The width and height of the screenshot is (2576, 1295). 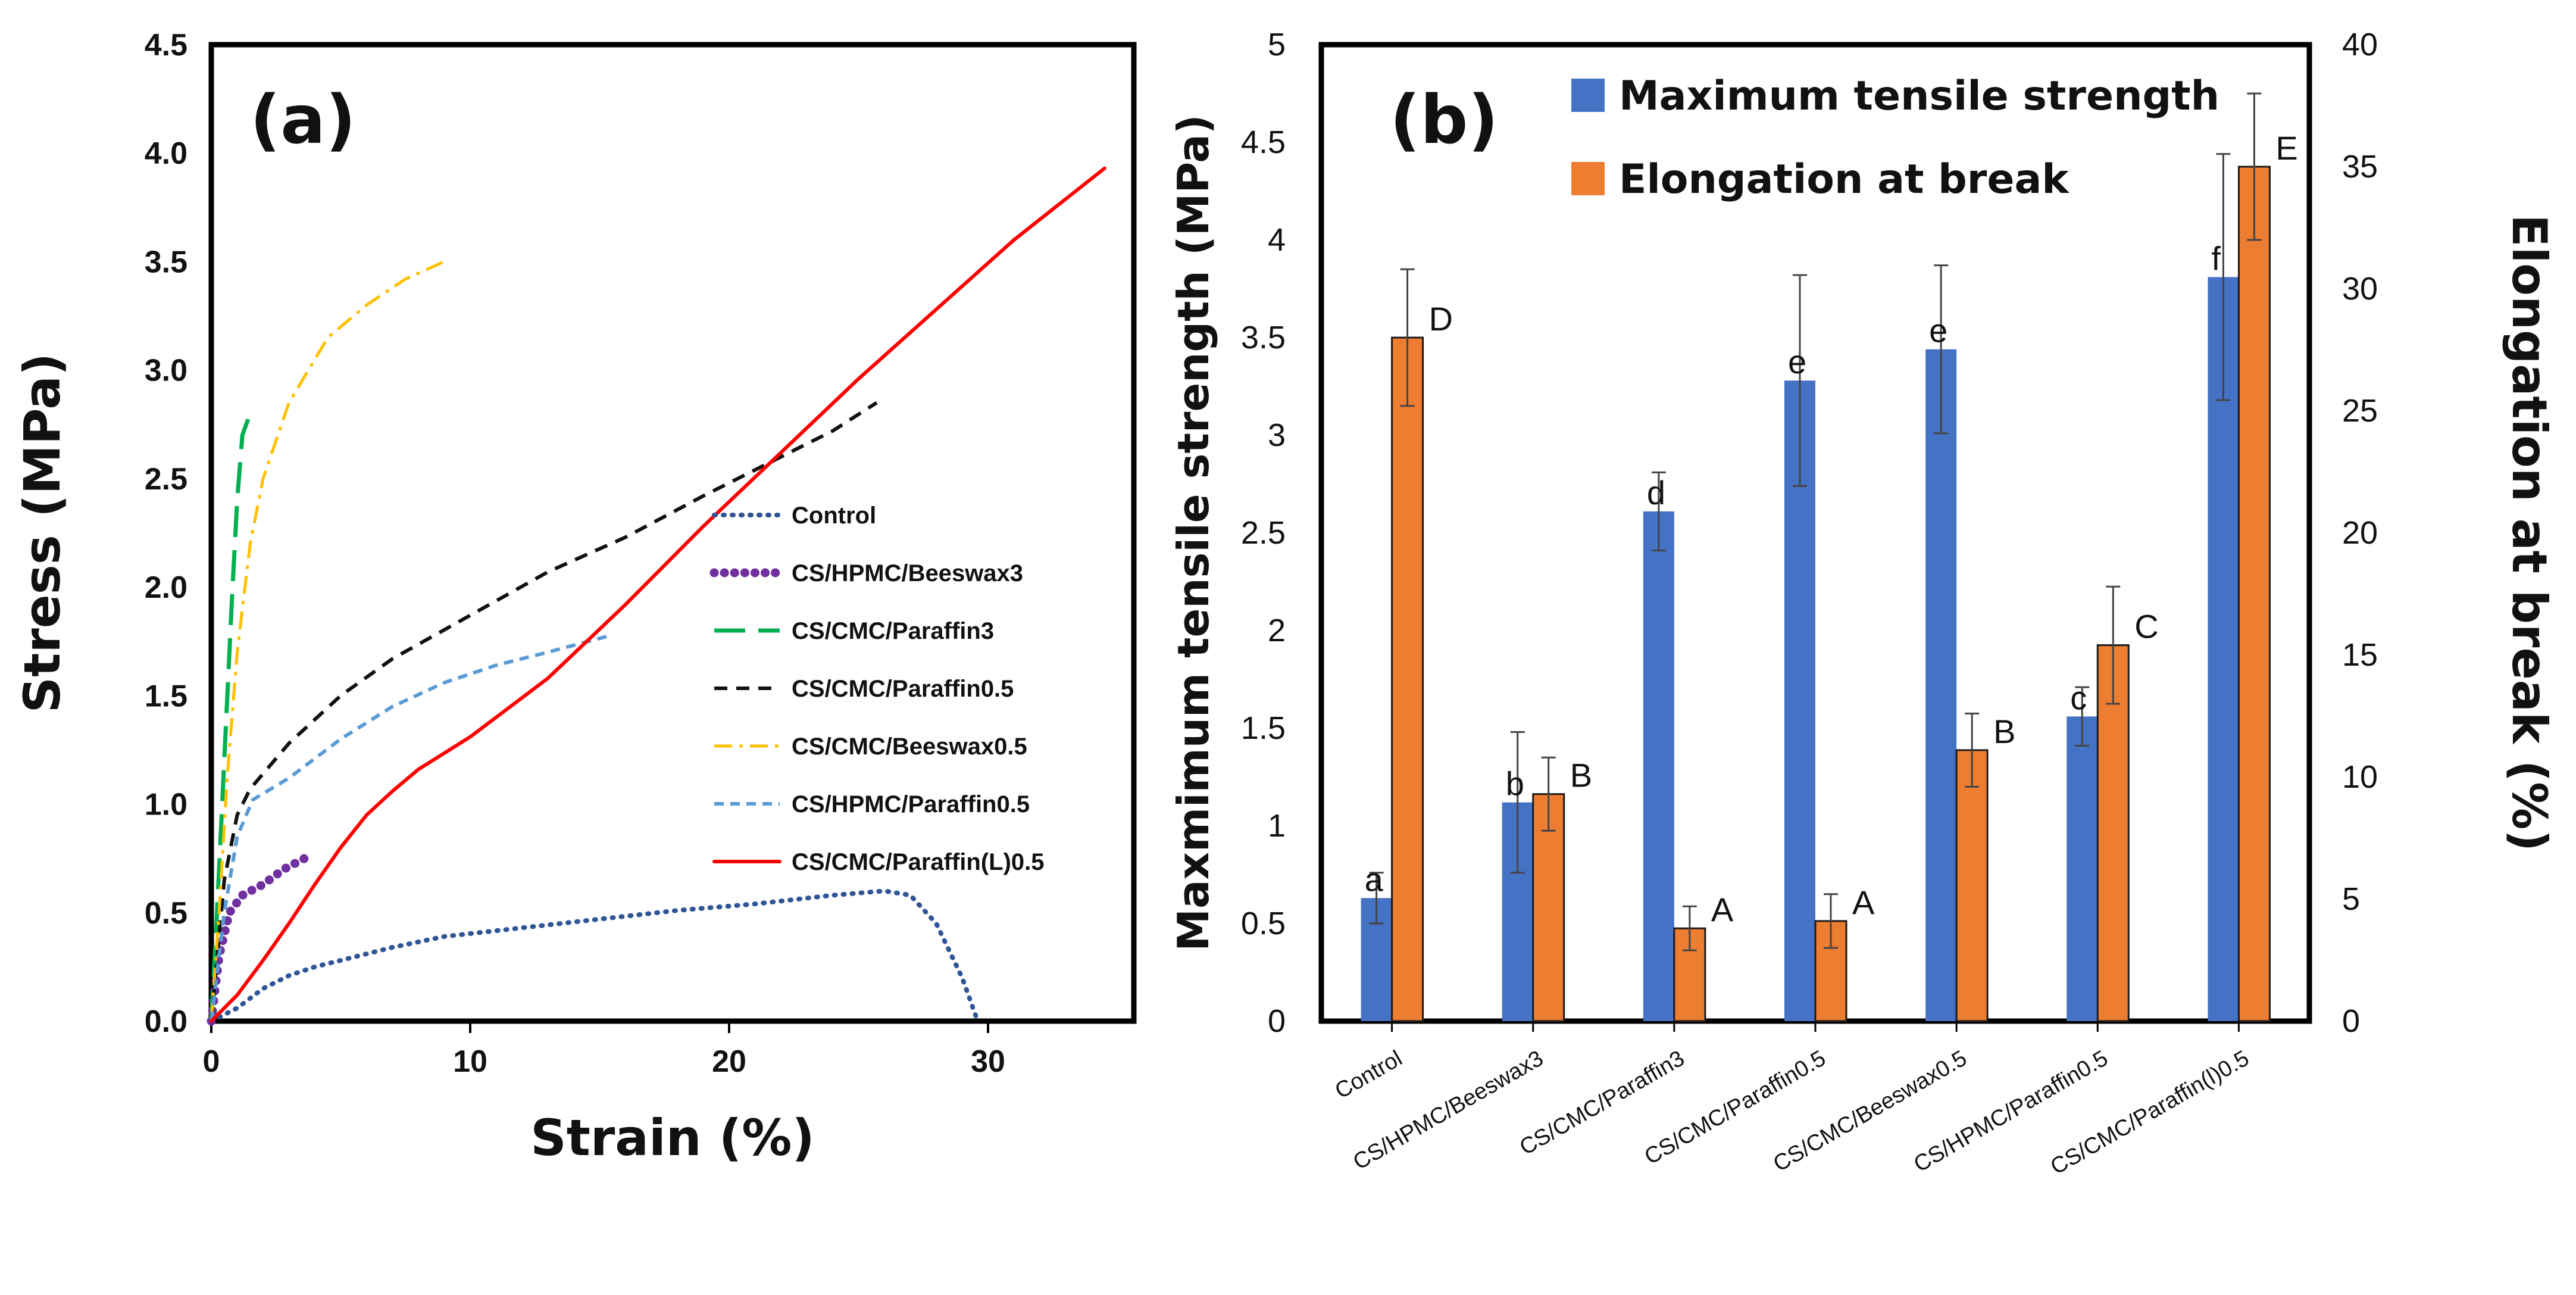 What do you see at coordinates (2216, 258) in the screenshot?
I see `significance-letter: f` at bounding box center [2216, 258].